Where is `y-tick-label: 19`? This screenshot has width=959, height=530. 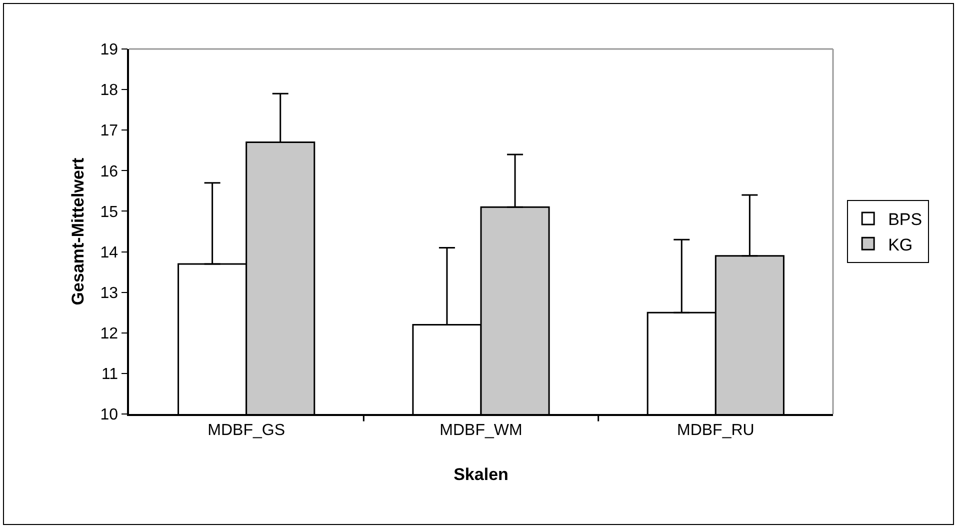
y-tick-label: 19 is located at coordinates (109, 50).